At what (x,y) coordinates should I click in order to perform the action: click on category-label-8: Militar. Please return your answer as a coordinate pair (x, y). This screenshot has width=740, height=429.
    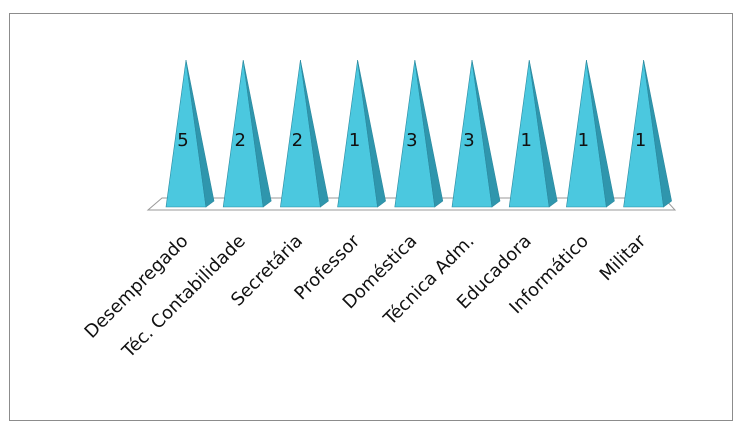
    Looking at the image, I should click on (623, 257).